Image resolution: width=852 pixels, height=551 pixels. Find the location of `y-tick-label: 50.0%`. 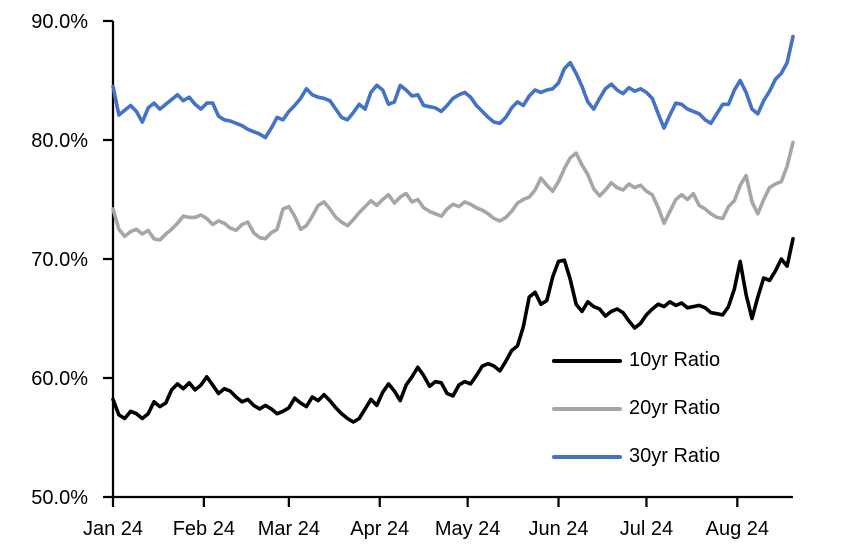

y-tick-label: 50.0% is located at coordinates (59, 498).